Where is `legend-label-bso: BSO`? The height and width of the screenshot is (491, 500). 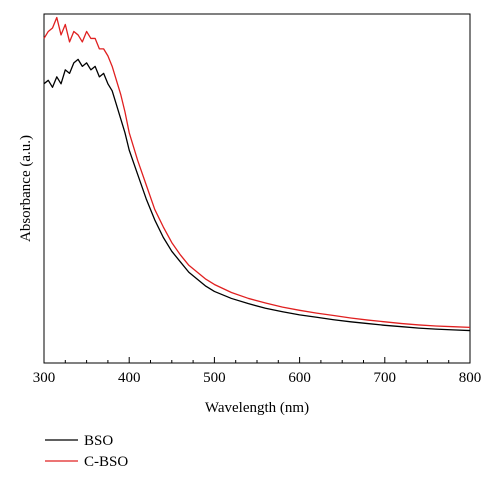 legend-label-bso: BSO is located at coordinates (98, 441).